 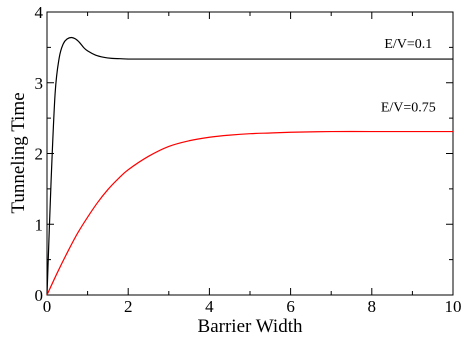 What do you see at coordinates (209, 306) in the screenshot?
I see `x-tick-label: 4` at bounding box center [209, 306].